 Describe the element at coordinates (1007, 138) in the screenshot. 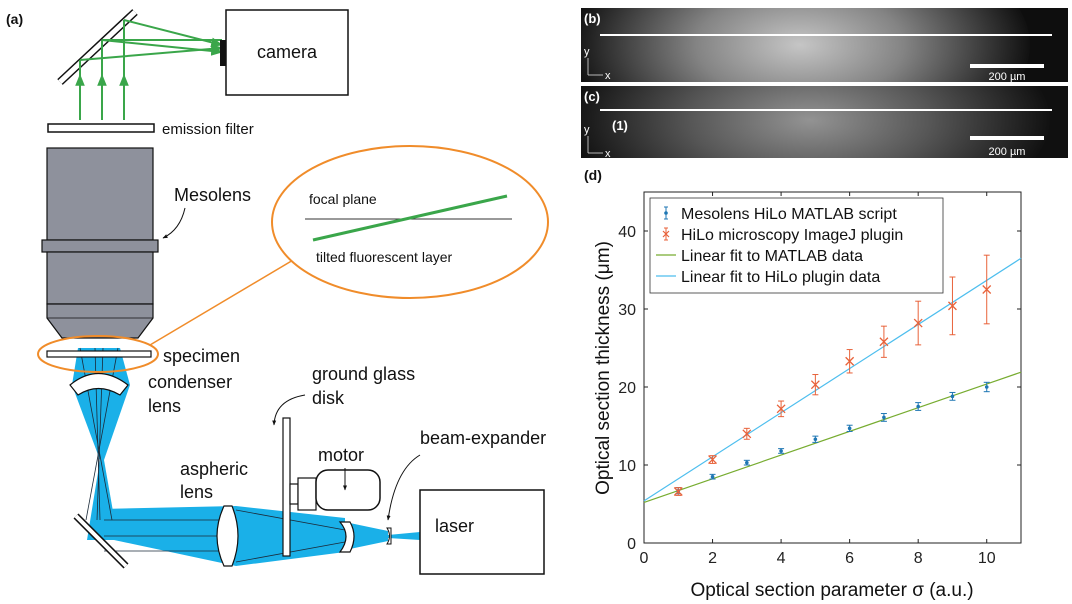

I see `scale-bar-c` at that location.